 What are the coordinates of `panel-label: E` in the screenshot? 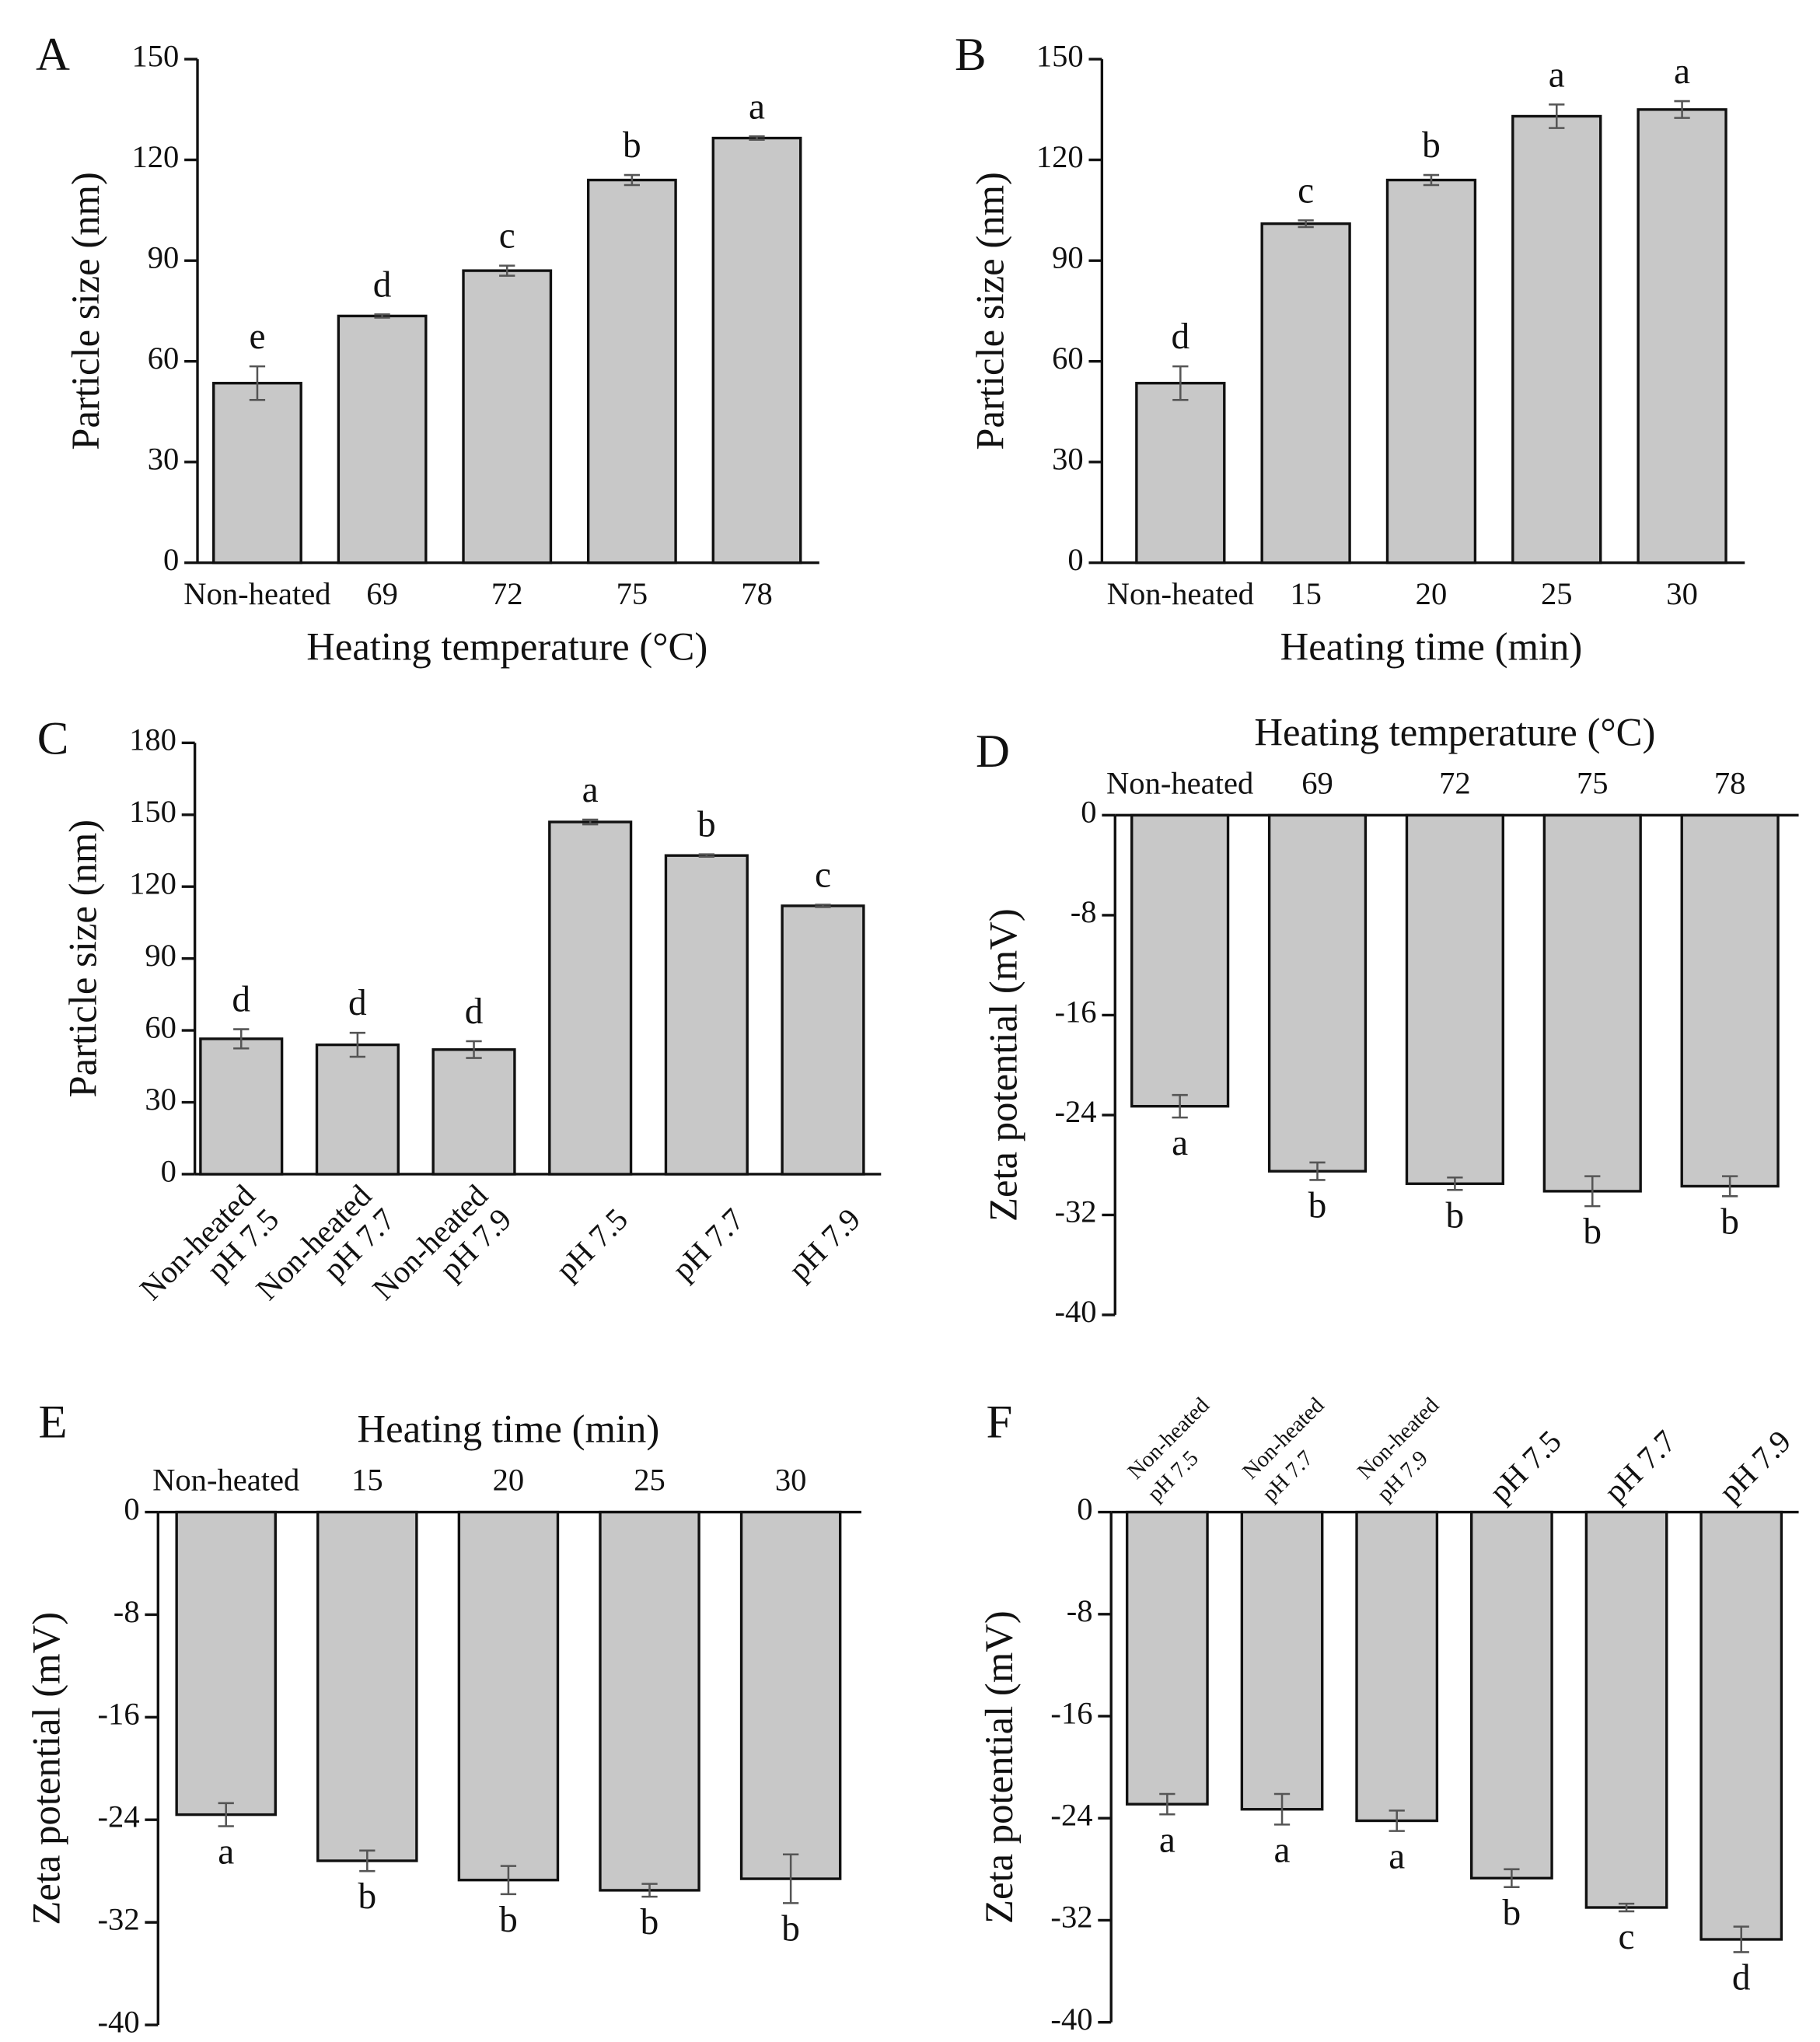 It's located at (52, 1423).